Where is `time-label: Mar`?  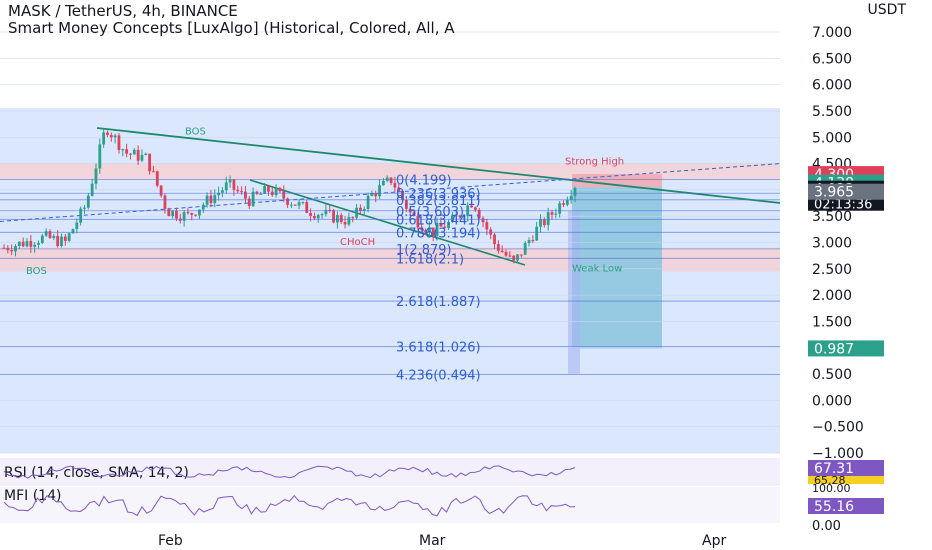 time-label: Mar is located at coordinates (432, 541).